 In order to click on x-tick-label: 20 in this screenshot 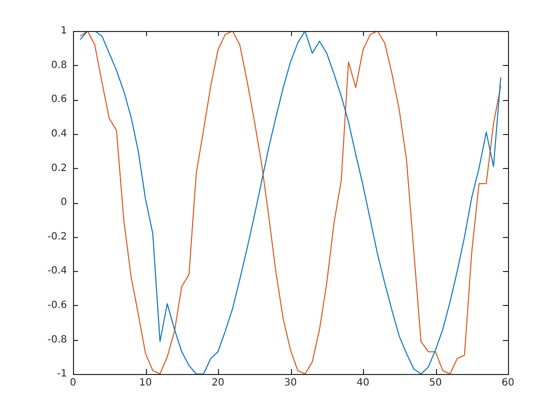, I will do `click(218, 383)`.